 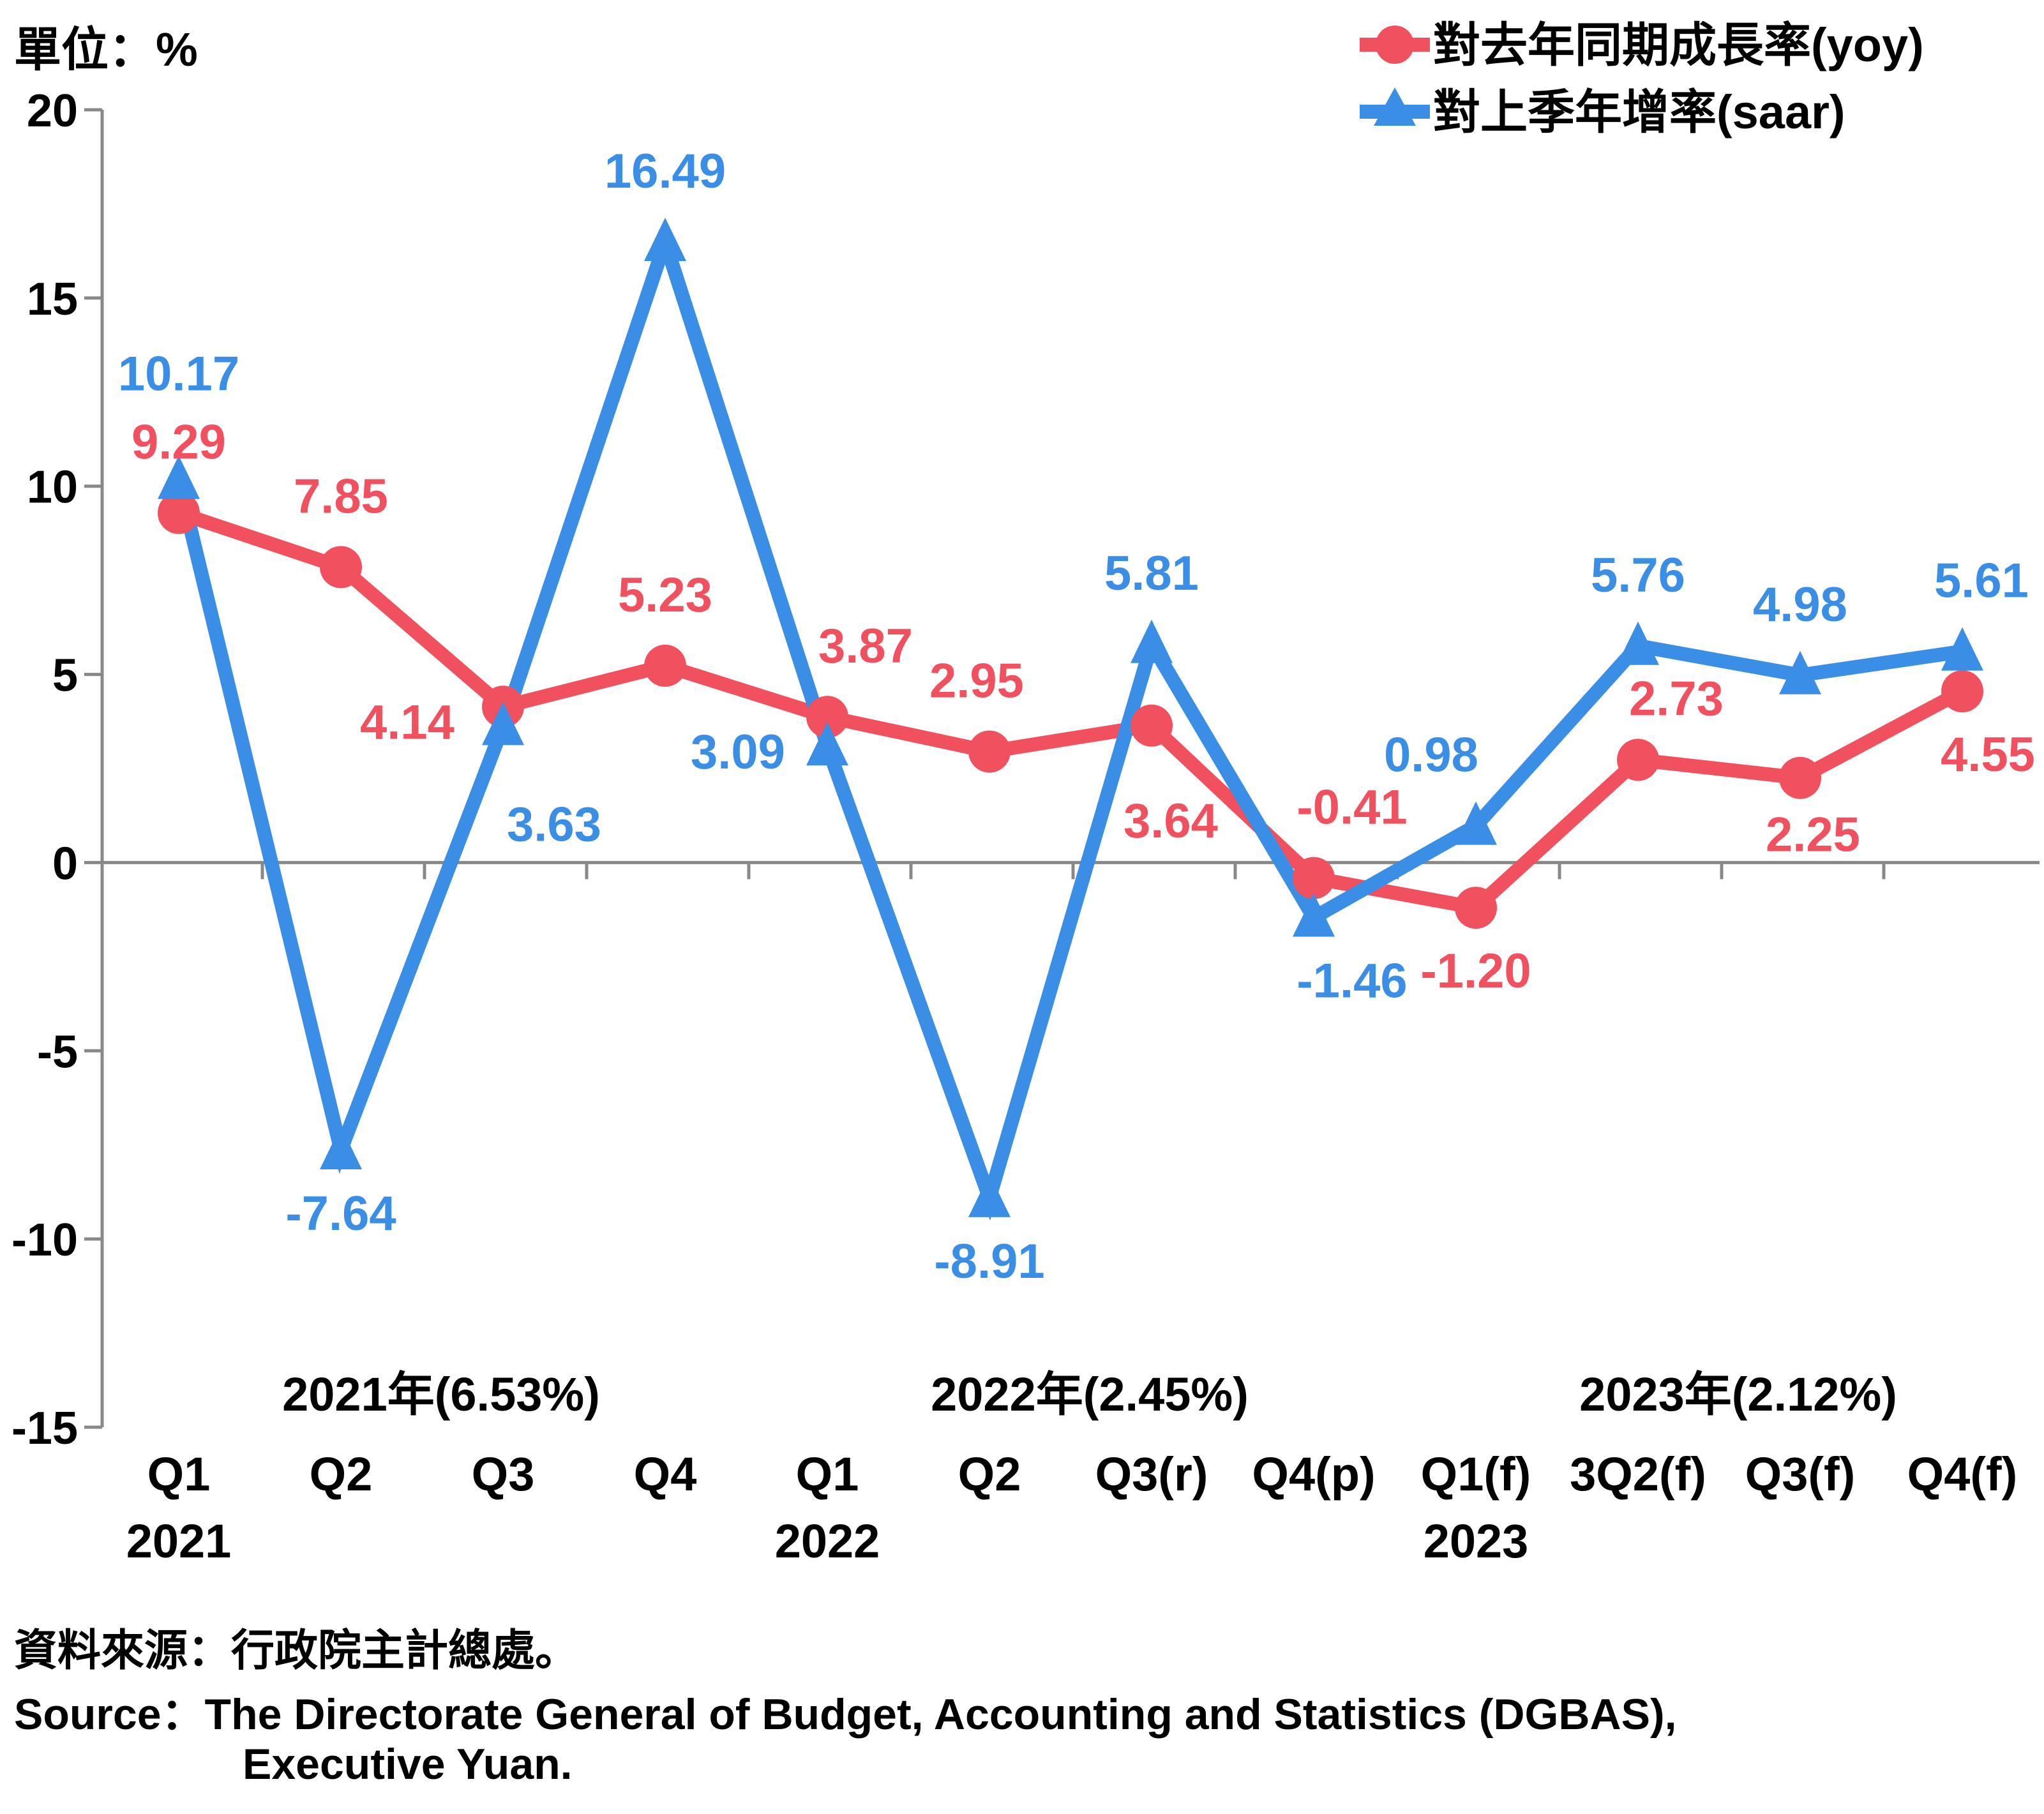 I want to click on series-saar-data-label: -7.64, so click(x=340, y=1214).